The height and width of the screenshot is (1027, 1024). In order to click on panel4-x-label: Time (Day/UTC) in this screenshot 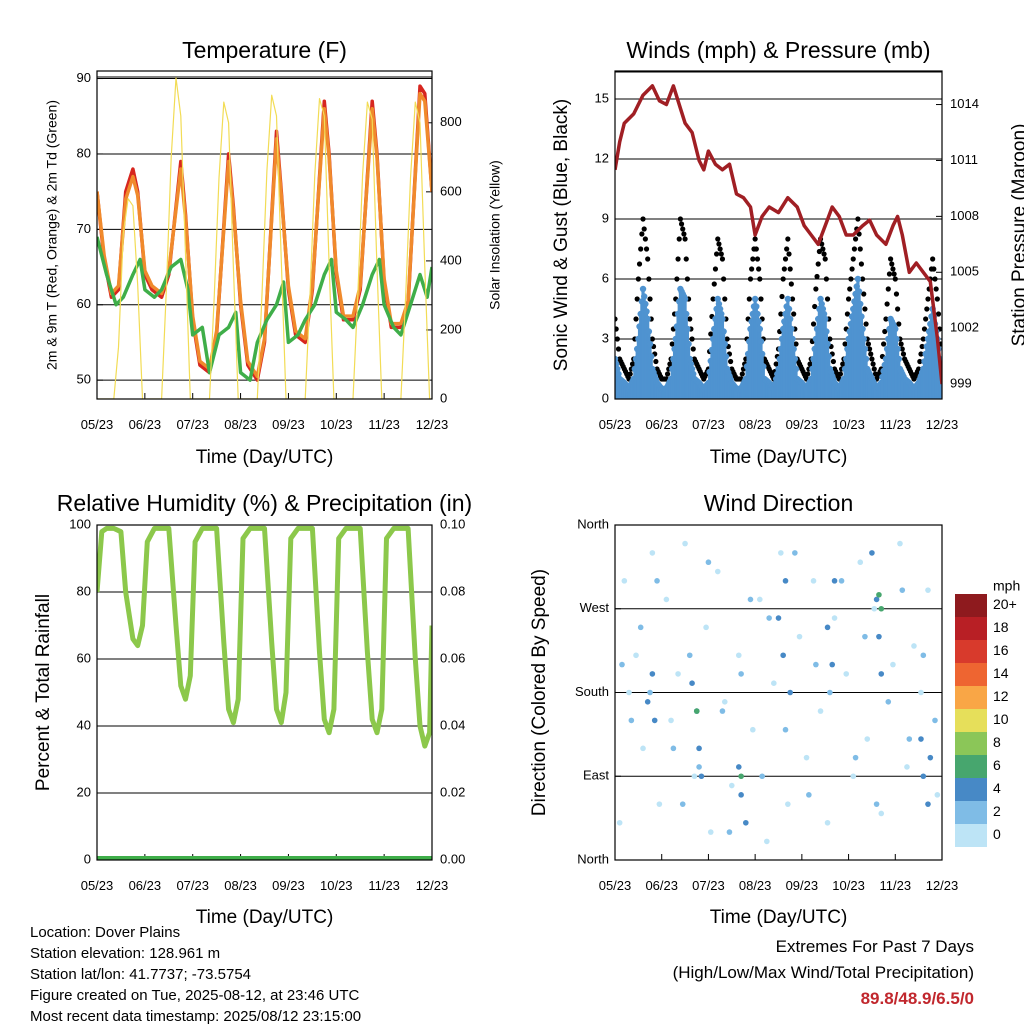, I will do `click(779, 917)`.